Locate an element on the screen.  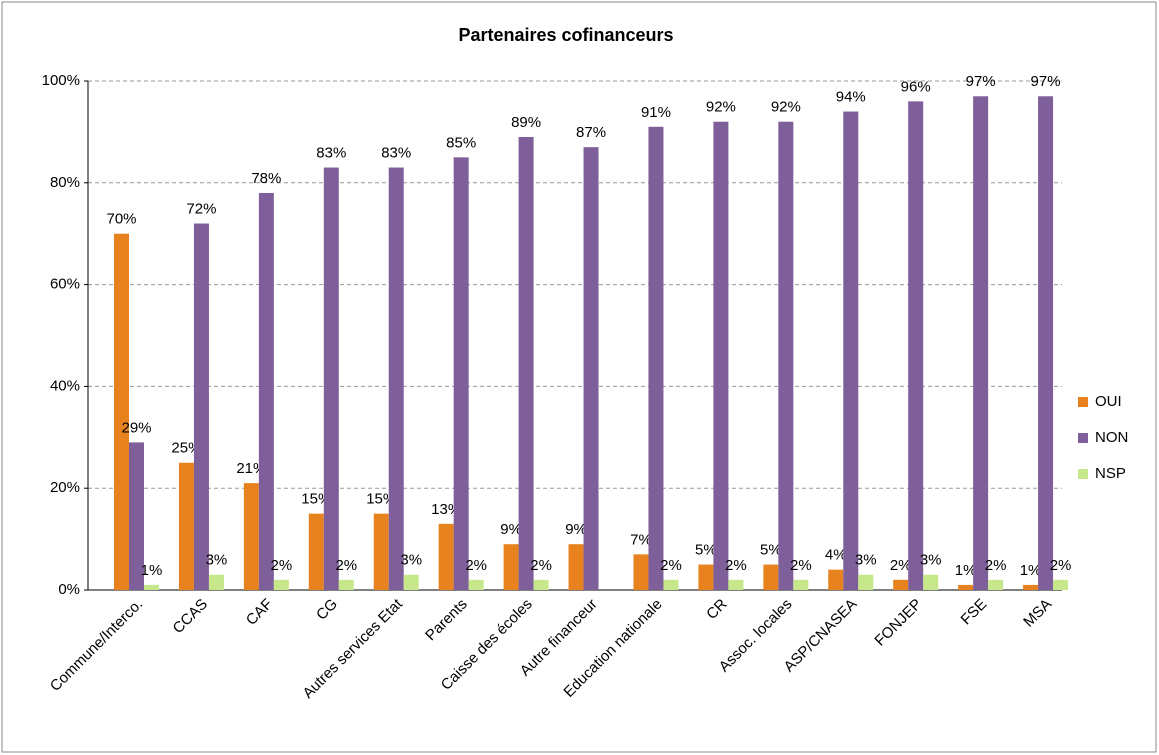
y-tick-label: 40% is located at coordinates (65, 385).